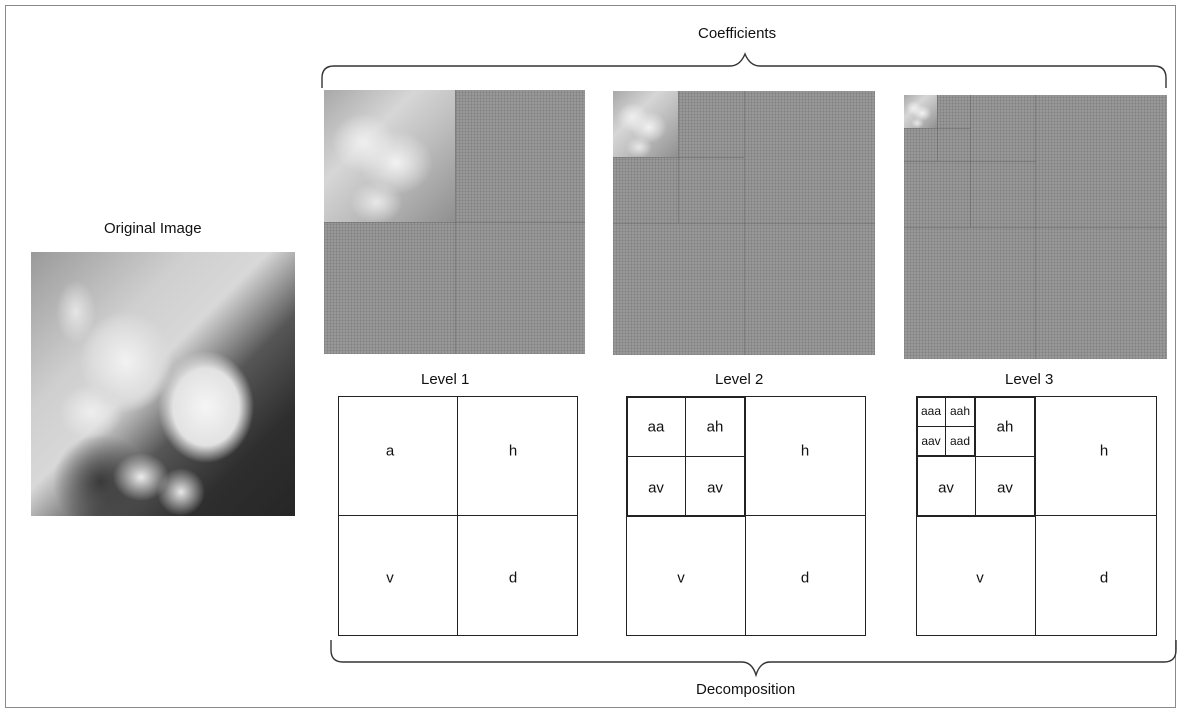 This screenshot has height=713, width=1181. What do you see at coordinates (163, 384) in the screenshot?
I see `original-image` at bounding box center [163, 384].